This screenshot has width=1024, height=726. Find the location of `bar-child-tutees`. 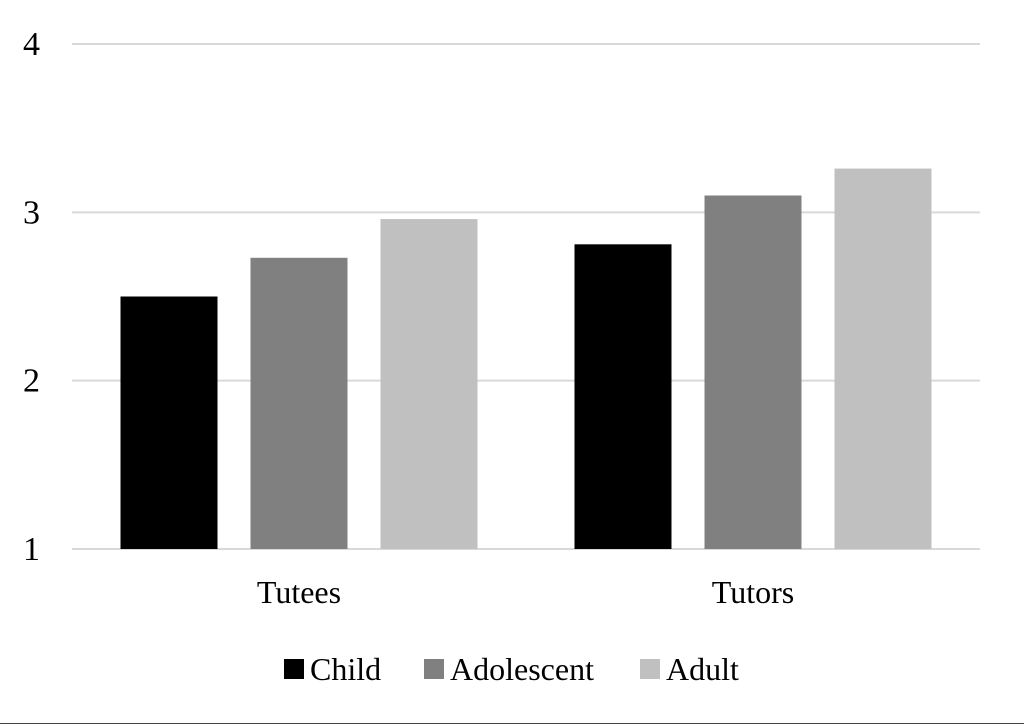

bar-child-tutees is located at coordinates (169, 422).